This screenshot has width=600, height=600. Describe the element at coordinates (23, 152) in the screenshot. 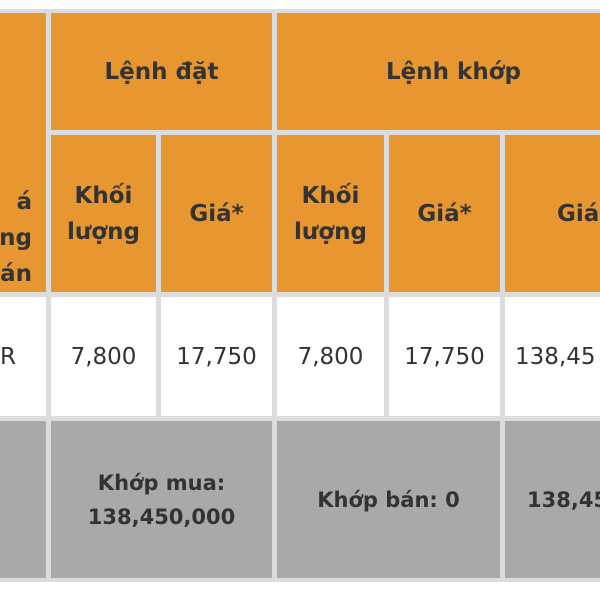

I see `header-col0: á ng án` at that location.